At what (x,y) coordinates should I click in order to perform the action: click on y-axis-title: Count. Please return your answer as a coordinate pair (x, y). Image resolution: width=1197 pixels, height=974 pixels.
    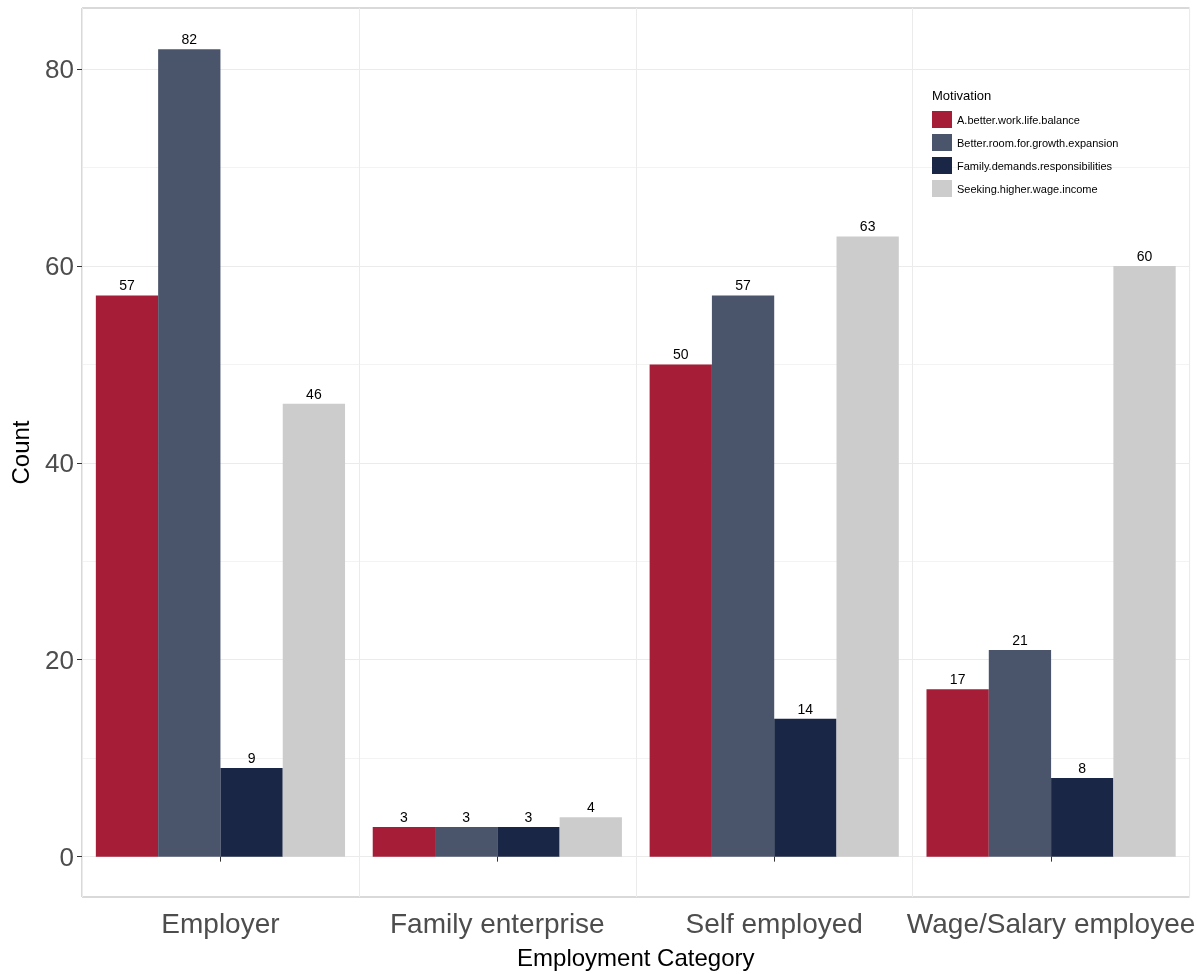
    Looking at the image, I should click on (20, 452).